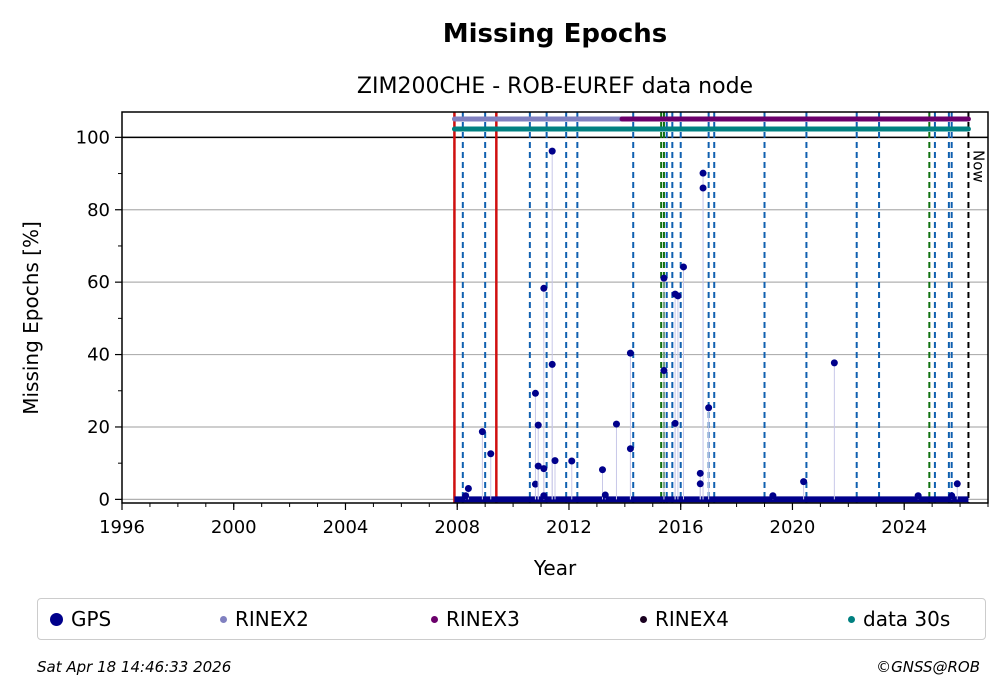 This screenshot has width=1008, height=699. Describe the element at coordinates (98, 282) in the screenshot. I see `y-tick-label: 60` at that location.